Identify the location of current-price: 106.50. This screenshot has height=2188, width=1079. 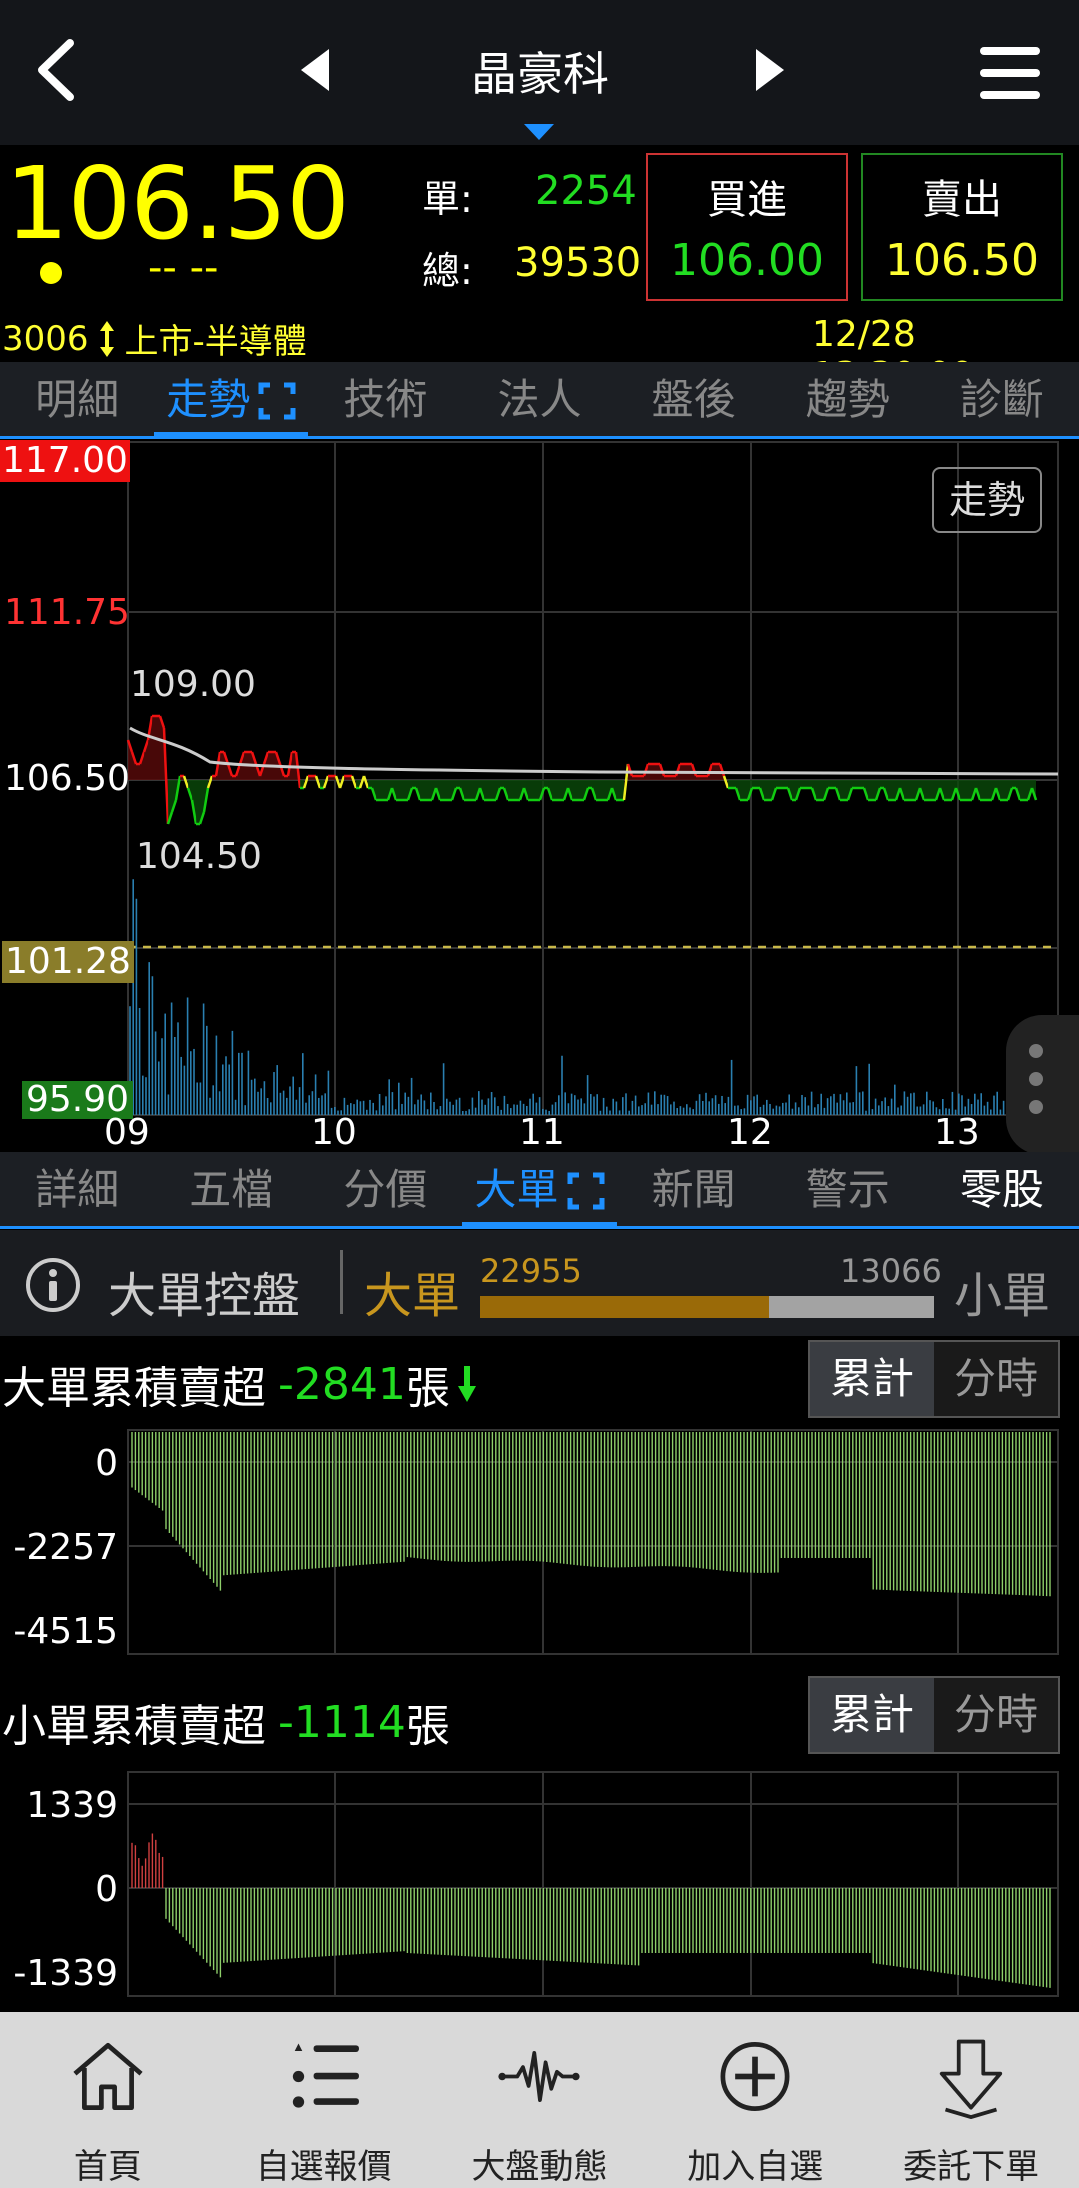
(177, 203).